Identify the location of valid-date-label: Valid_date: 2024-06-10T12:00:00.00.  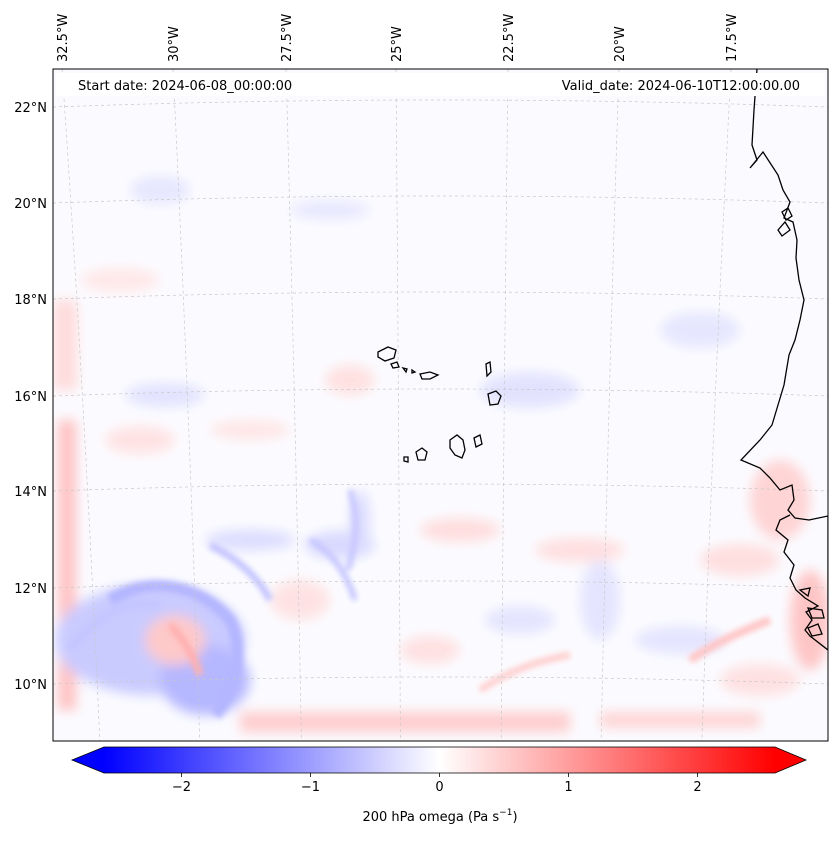
(681, 86).